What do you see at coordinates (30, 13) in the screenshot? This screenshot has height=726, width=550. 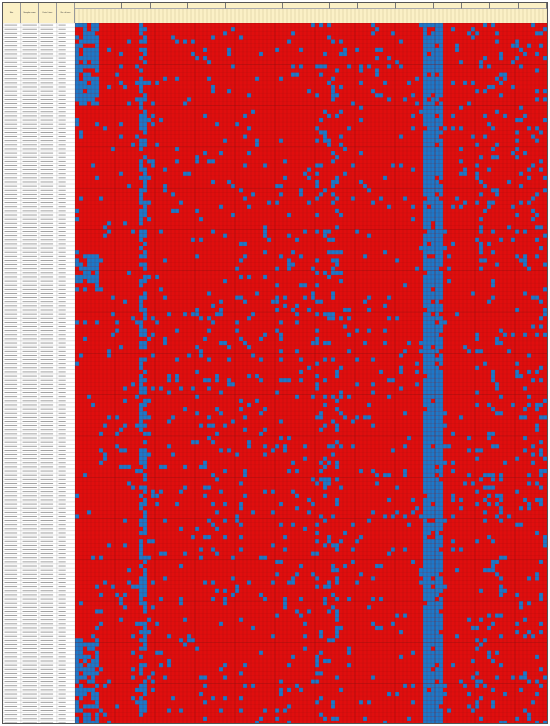 I see `header-sample-name: Sample name` at bounding box center [30, 13].